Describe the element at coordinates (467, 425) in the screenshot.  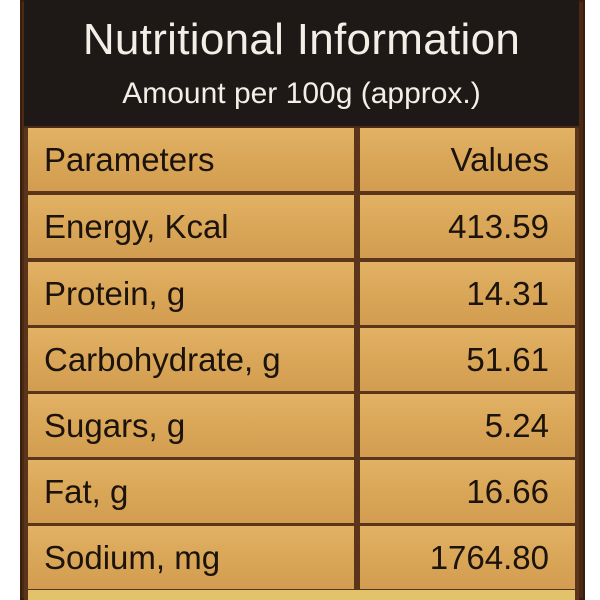
I see `value-cell: 5.24` at that location.